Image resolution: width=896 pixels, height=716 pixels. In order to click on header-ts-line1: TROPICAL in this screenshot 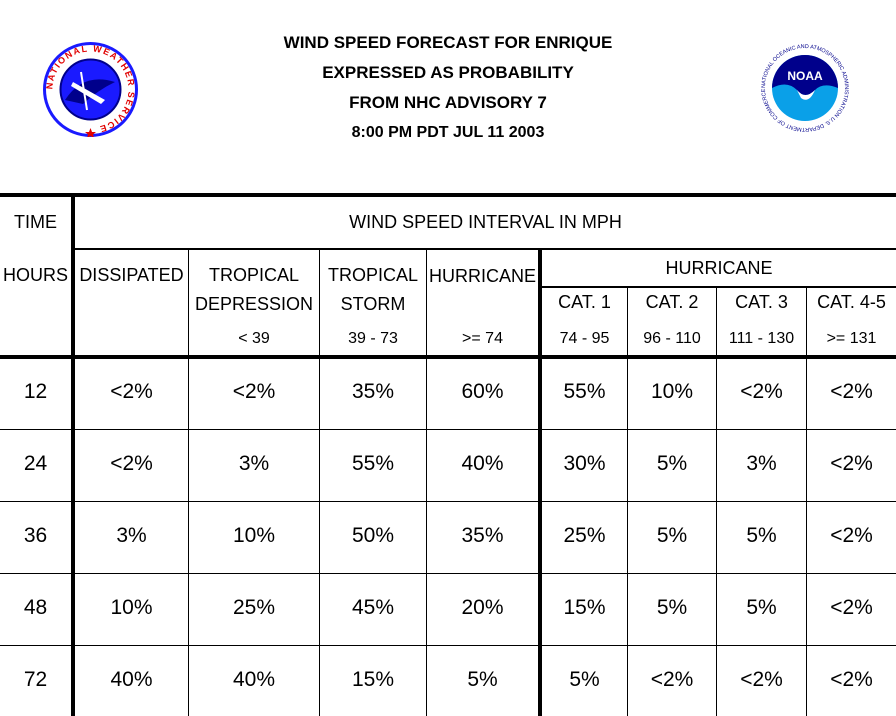, I will do `click(373, 275)`.